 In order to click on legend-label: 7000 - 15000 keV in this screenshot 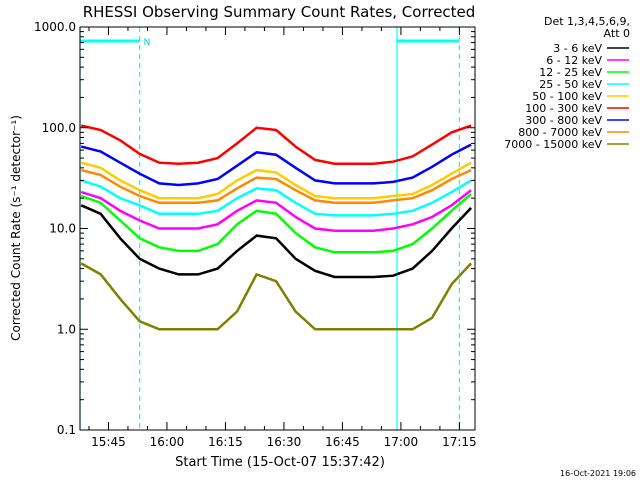, I will do `click(553, 144)`.